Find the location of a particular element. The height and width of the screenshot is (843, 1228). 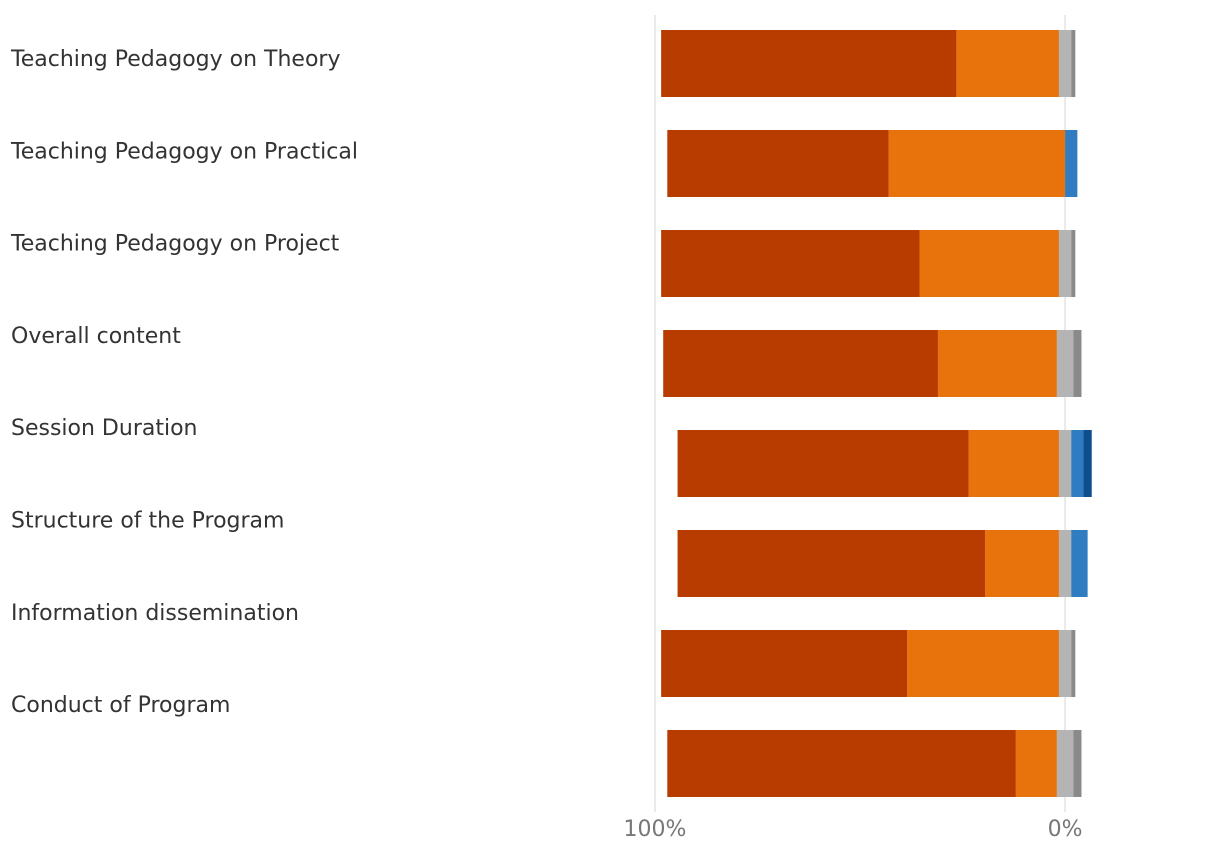

category-label: Overall content is located at coordinates (96, 336).